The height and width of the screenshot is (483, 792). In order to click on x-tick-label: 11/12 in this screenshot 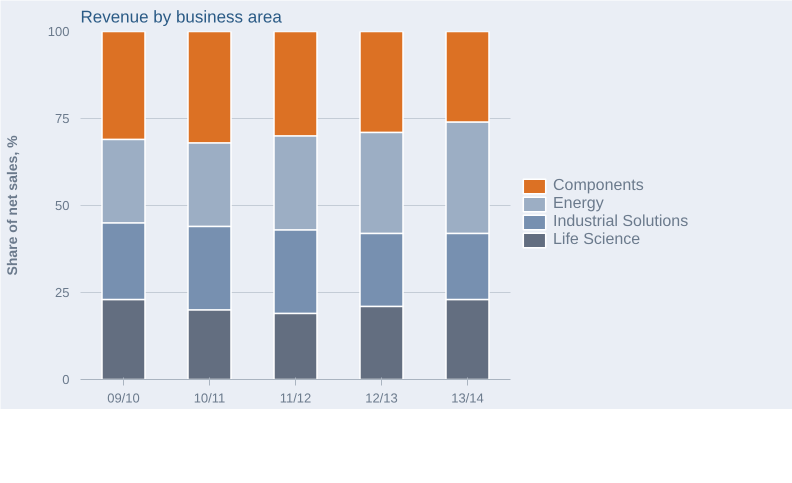, I will do `click(296, 398)`.